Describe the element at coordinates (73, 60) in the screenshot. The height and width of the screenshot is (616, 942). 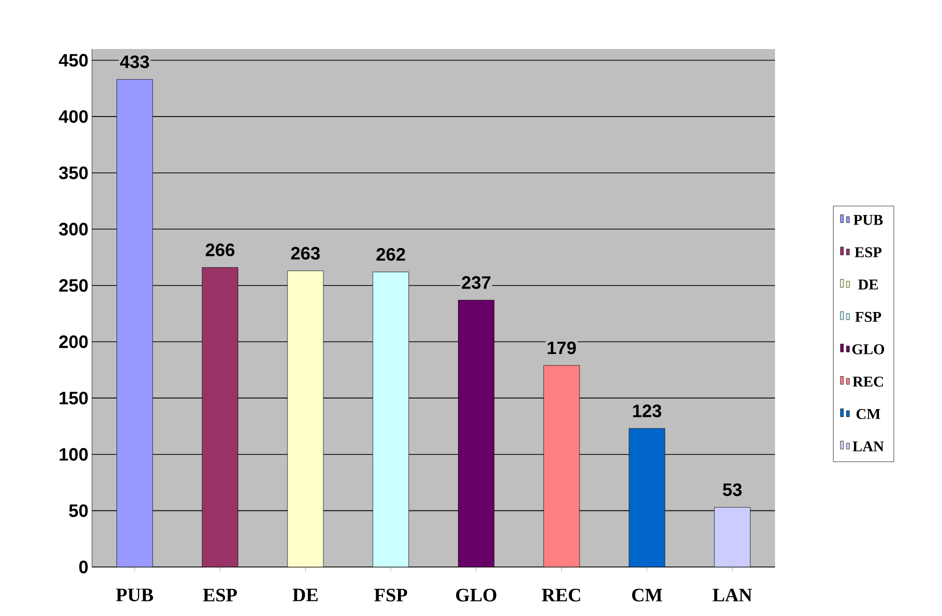
I see `y-tick-label: 450` at that location.